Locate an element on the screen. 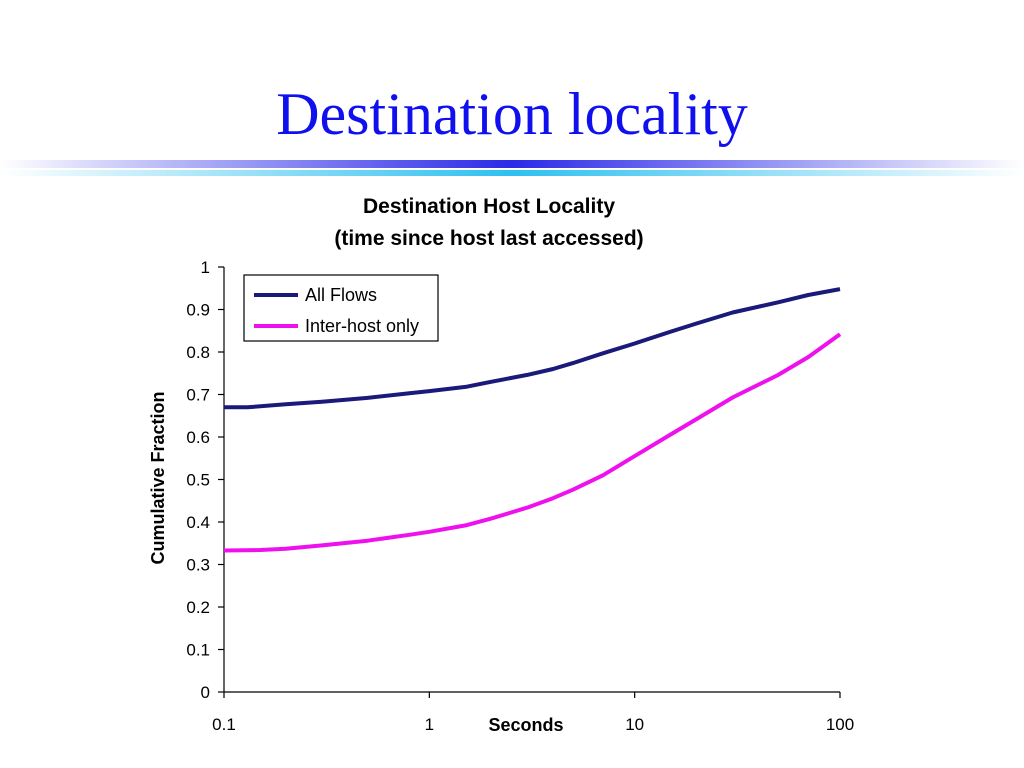  y-axis-label: Cumulative Fraction is located at coordinates (158, 477).